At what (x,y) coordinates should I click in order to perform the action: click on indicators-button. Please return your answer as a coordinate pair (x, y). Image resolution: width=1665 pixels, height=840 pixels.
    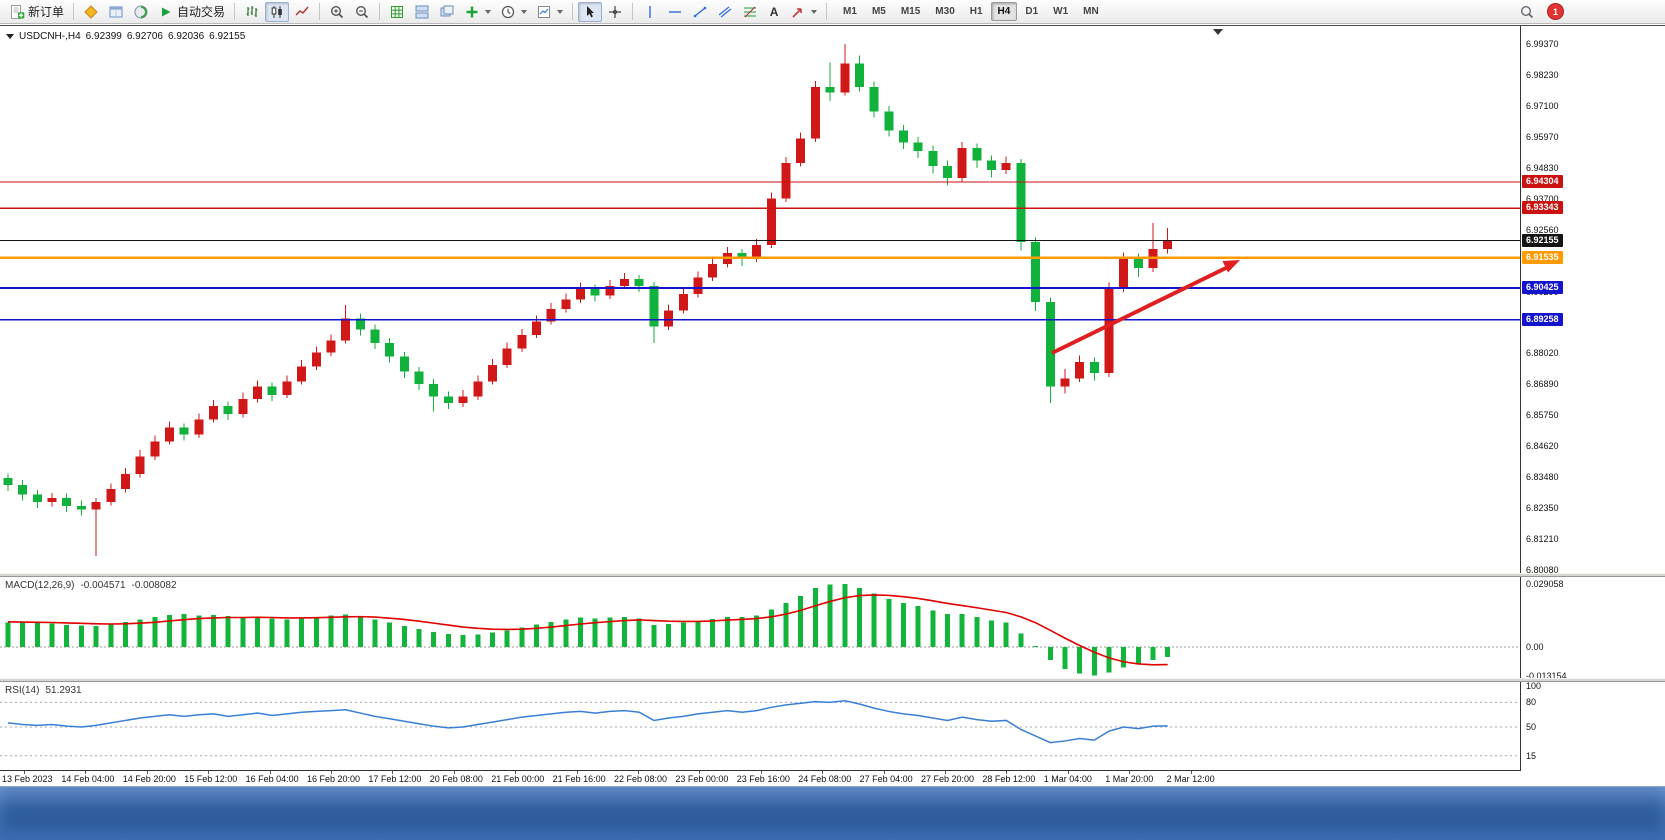
    Looking at the image, I should click on (477, 12).